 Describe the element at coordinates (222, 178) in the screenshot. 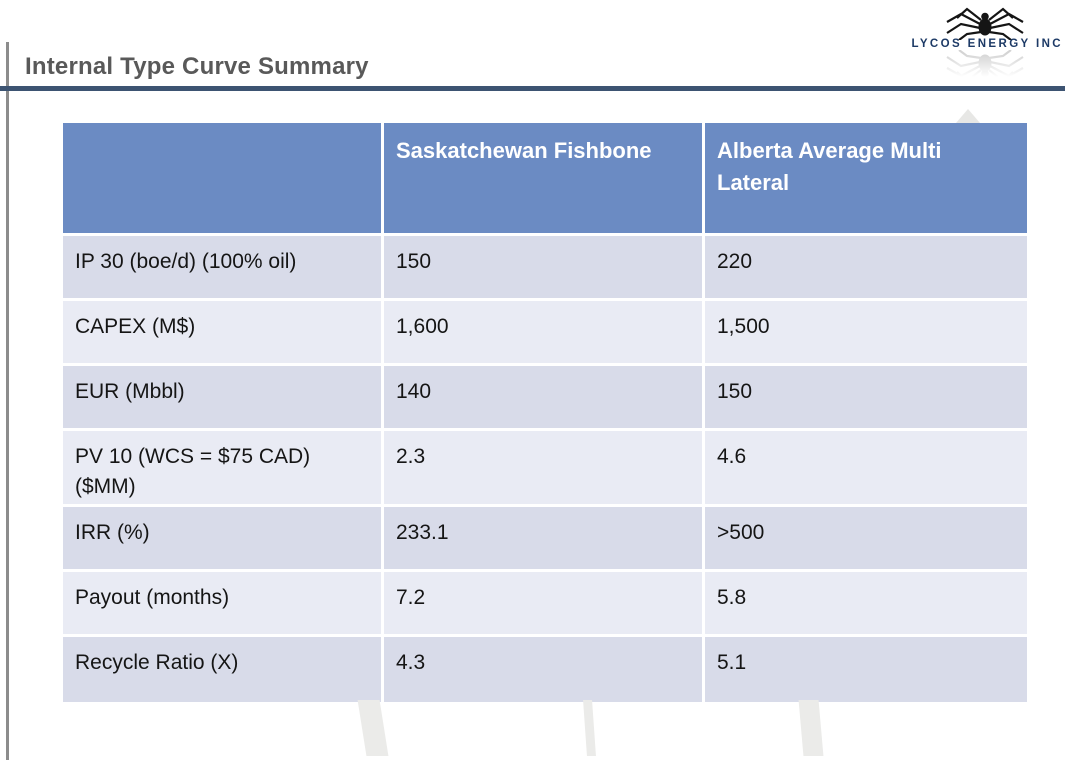

I see `table-header-empty` at that location.